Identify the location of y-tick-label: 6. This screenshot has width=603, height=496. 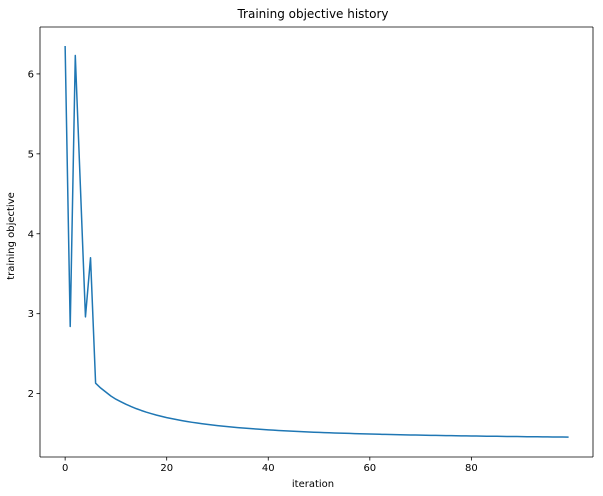
(31, 74).